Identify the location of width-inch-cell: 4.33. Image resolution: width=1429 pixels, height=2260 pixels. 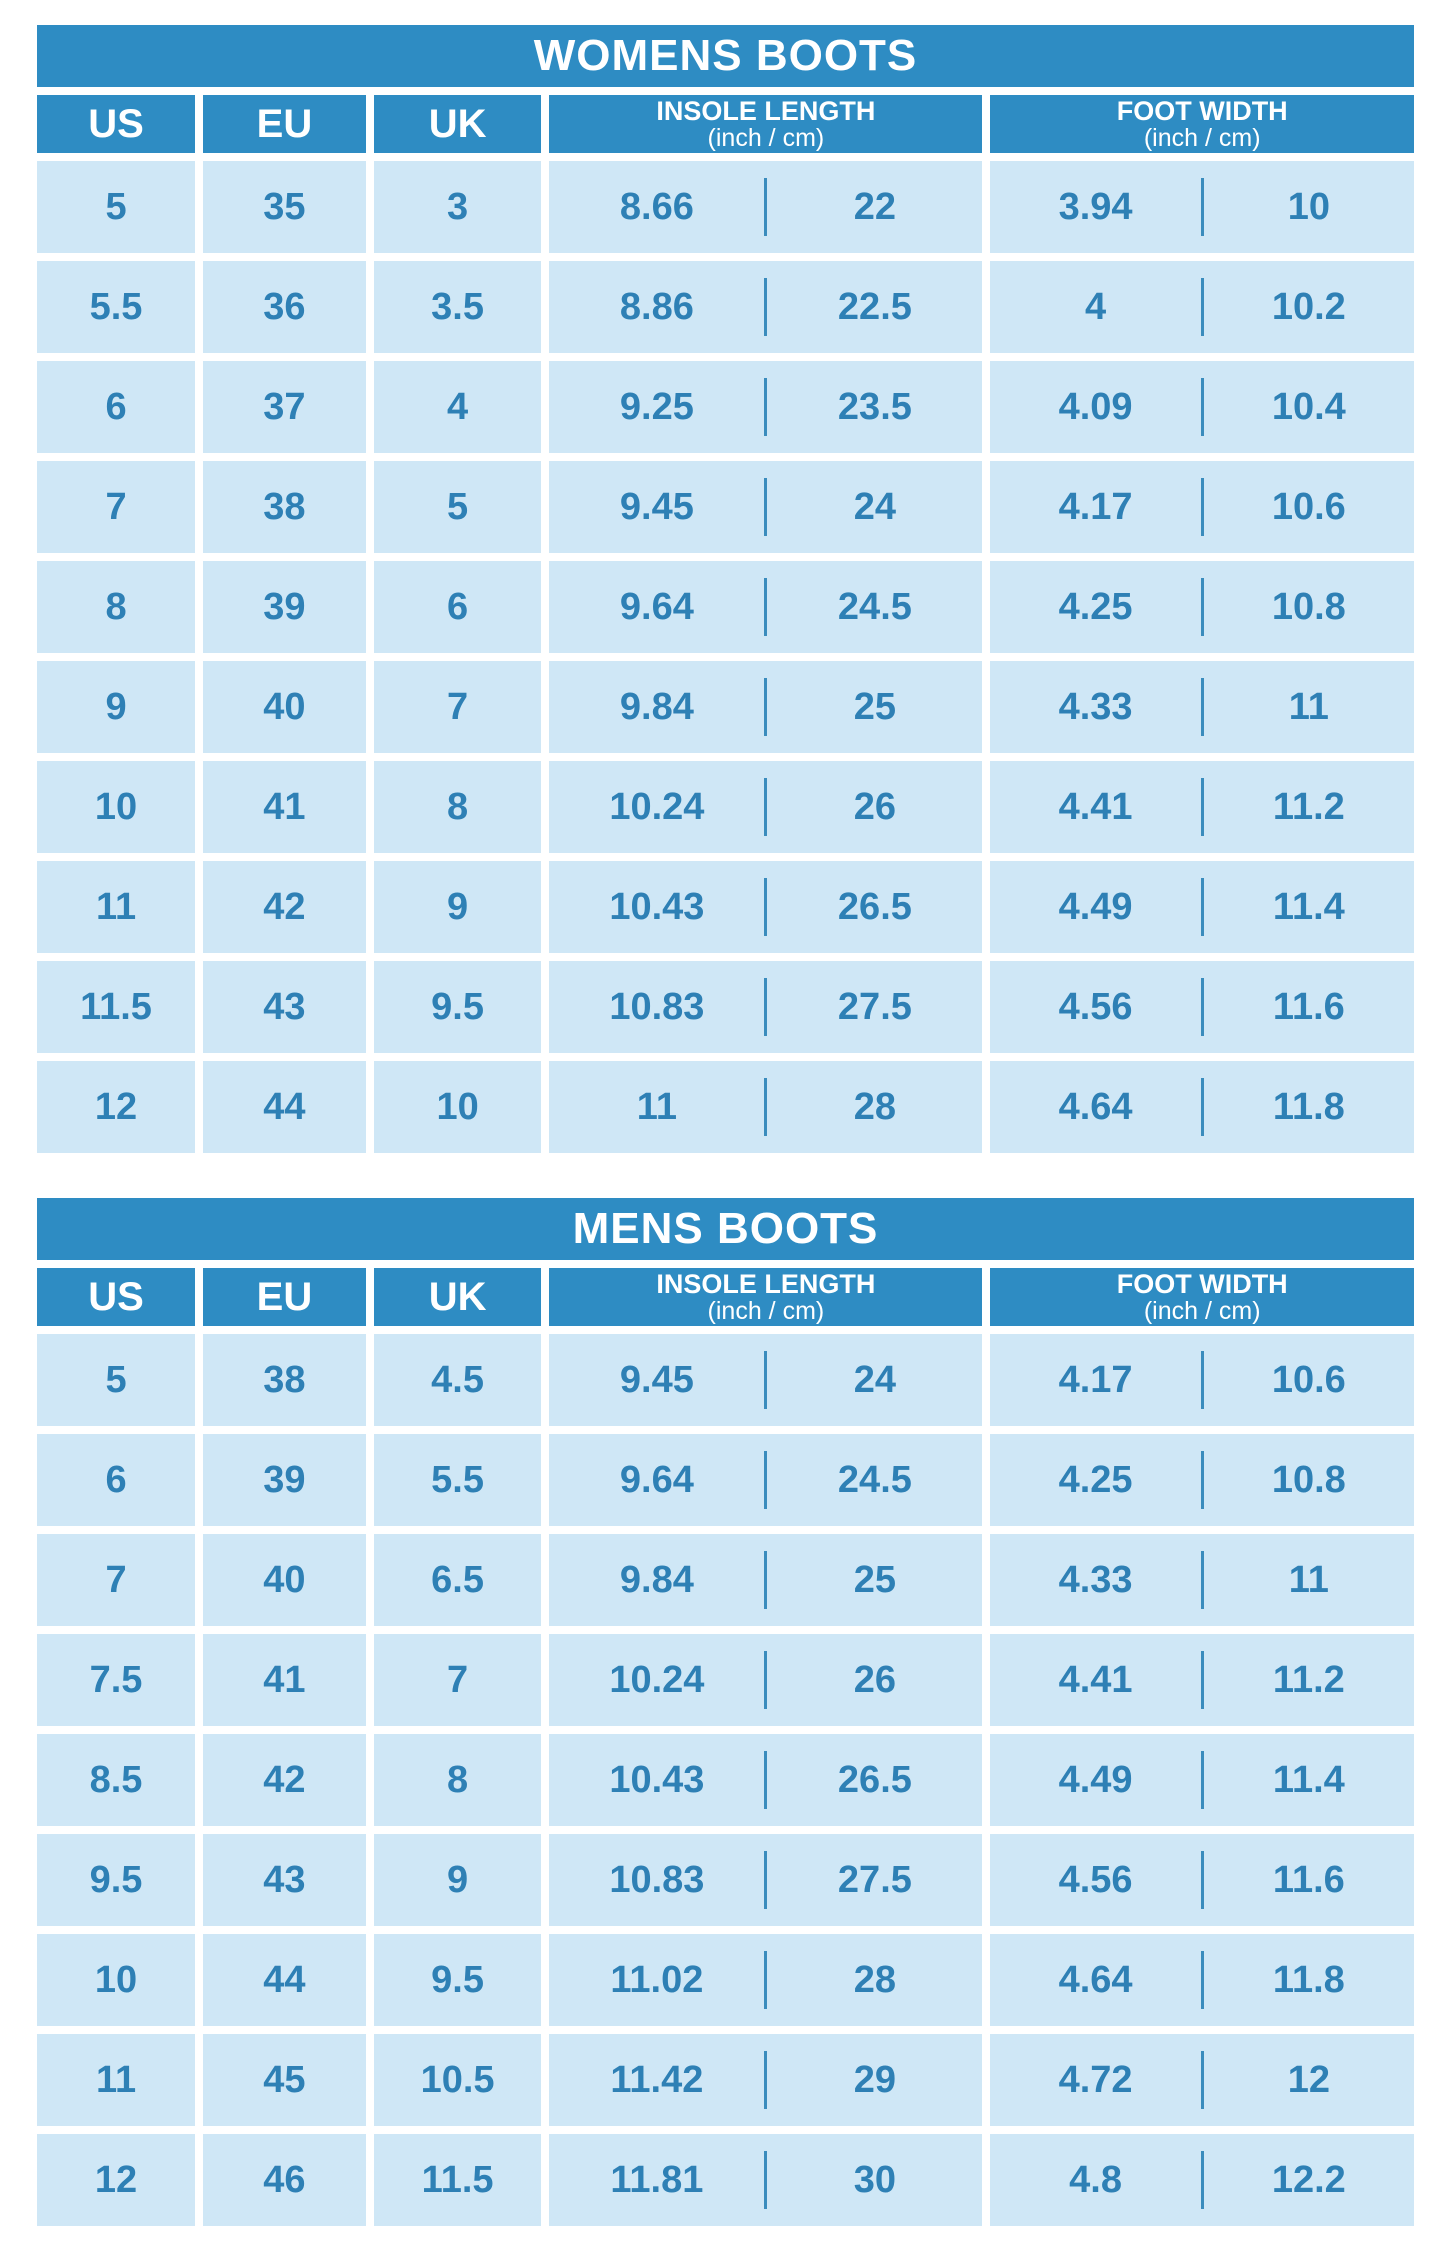
(1095, 1579).